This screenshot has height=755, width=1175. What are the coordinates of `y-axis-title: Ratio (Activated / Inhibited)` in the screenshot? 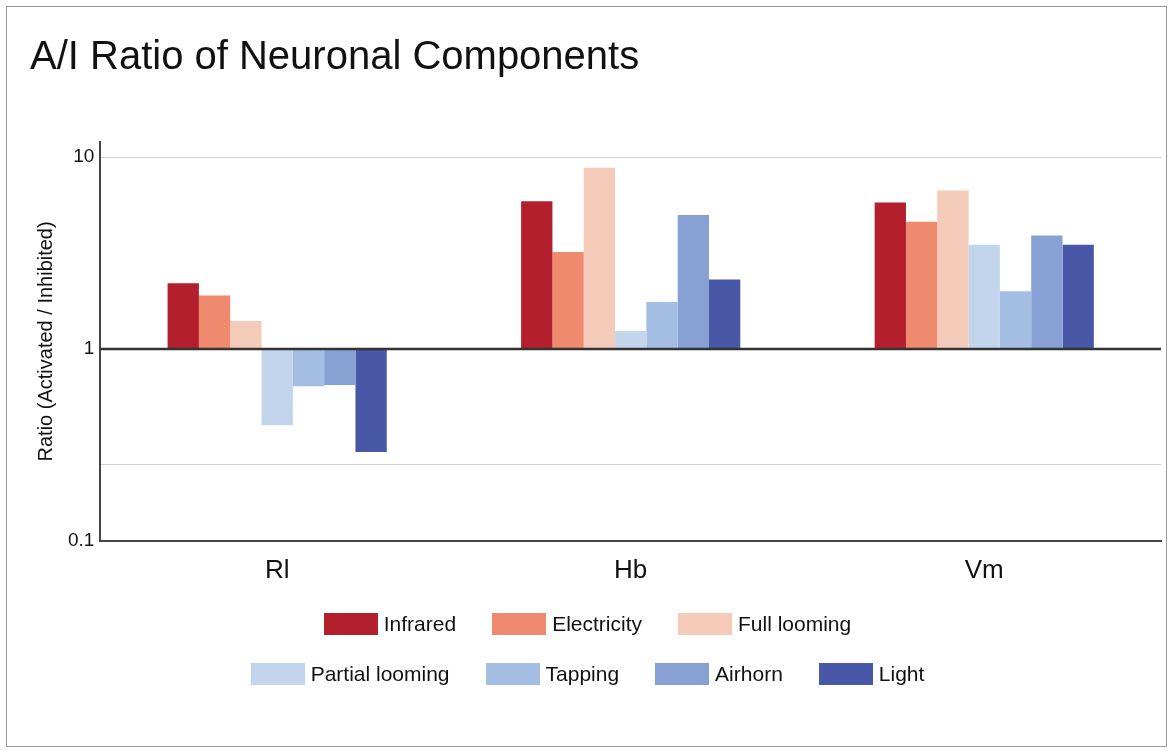 It's located at (44, 341).